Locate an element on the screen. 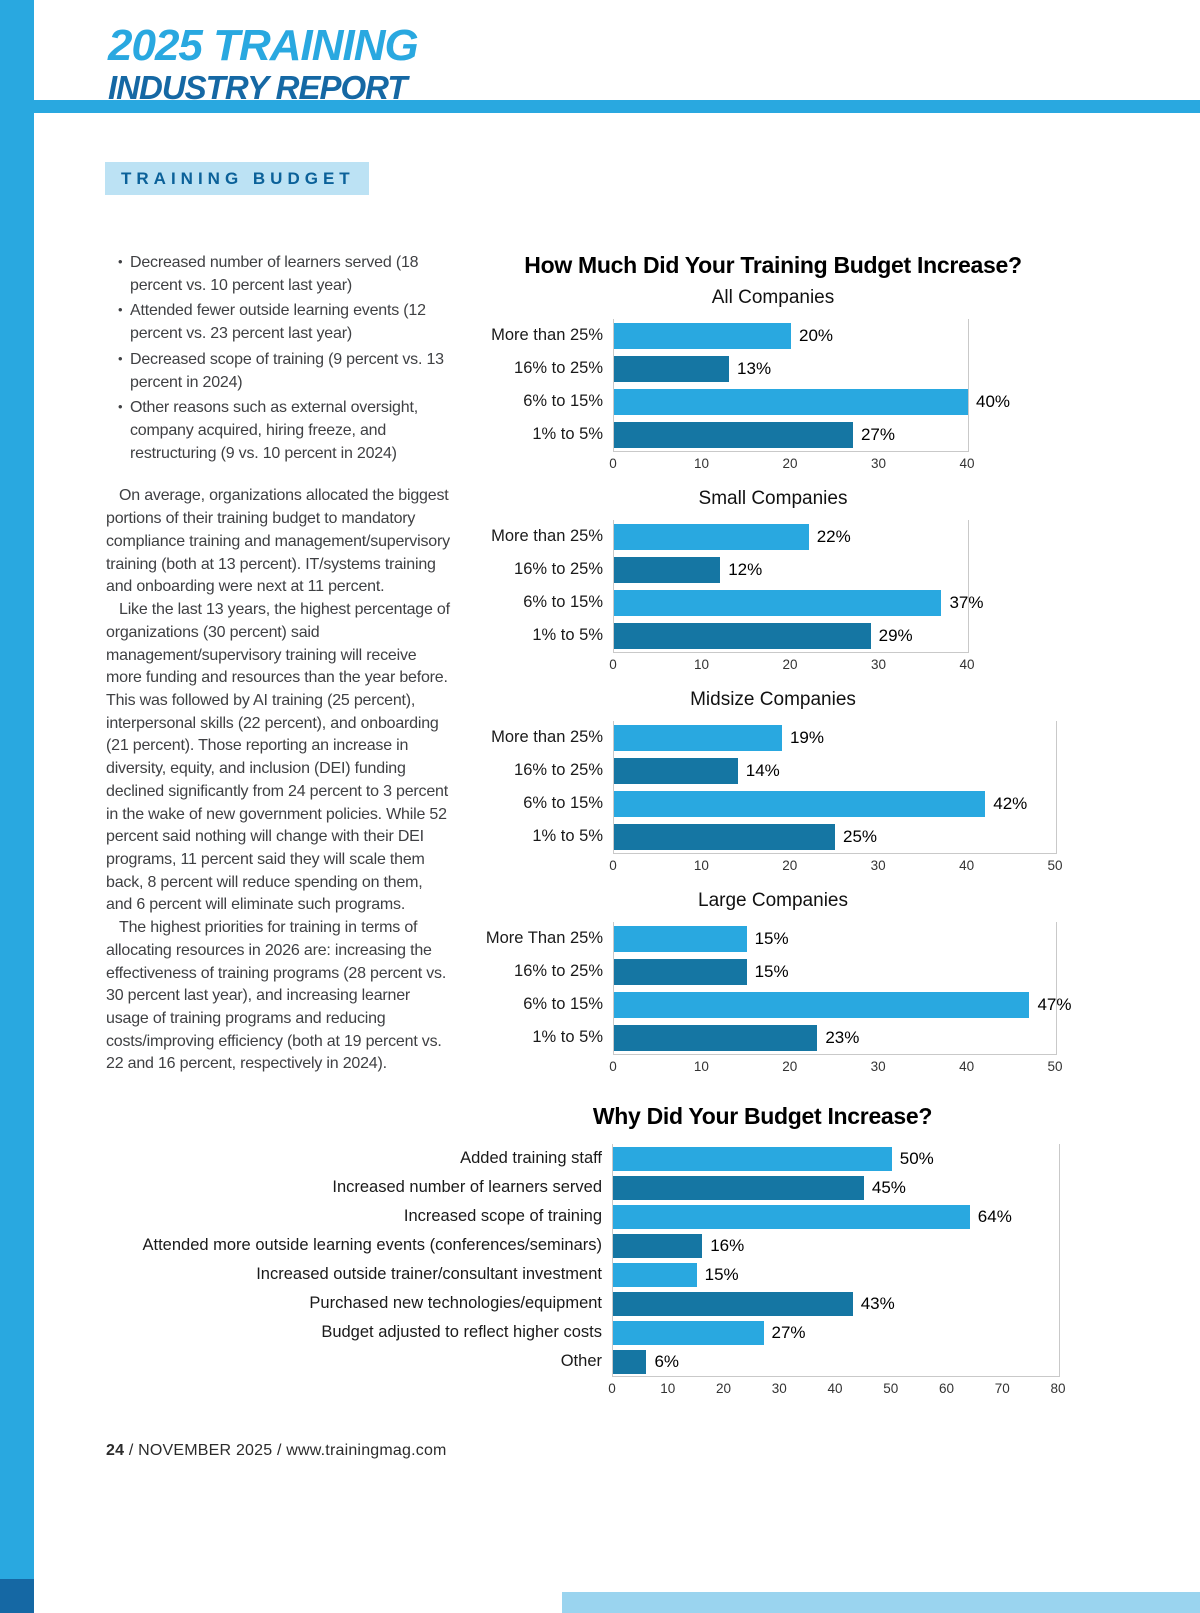  value-label: 47% is located at coordinates (1054, 1004).